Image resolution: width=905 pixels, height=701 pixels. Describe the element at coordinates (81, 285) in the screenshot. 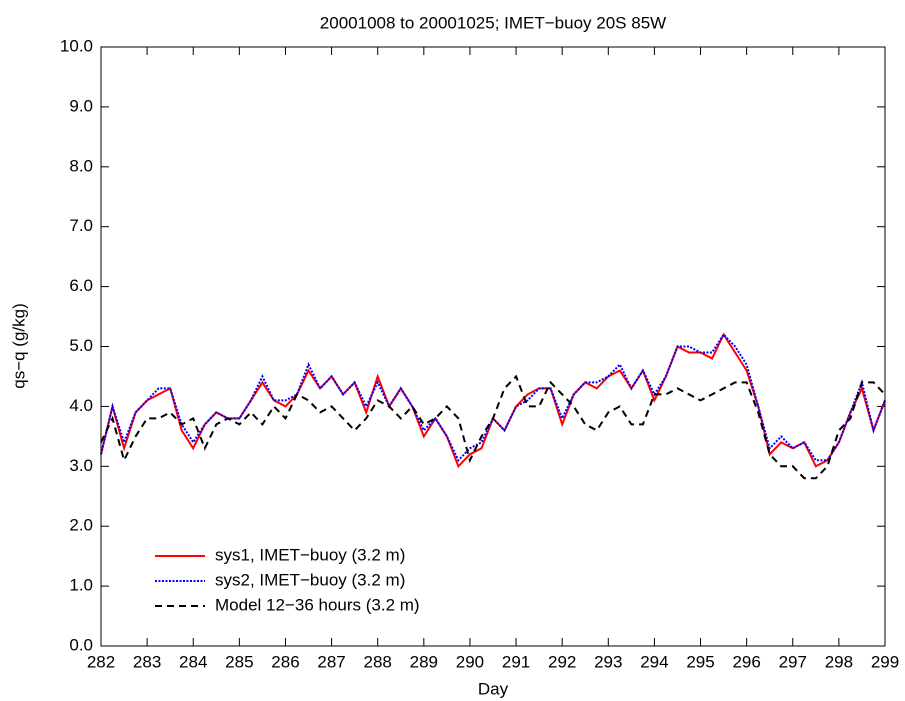

I see `y-tick-label: 6.0` at that location.